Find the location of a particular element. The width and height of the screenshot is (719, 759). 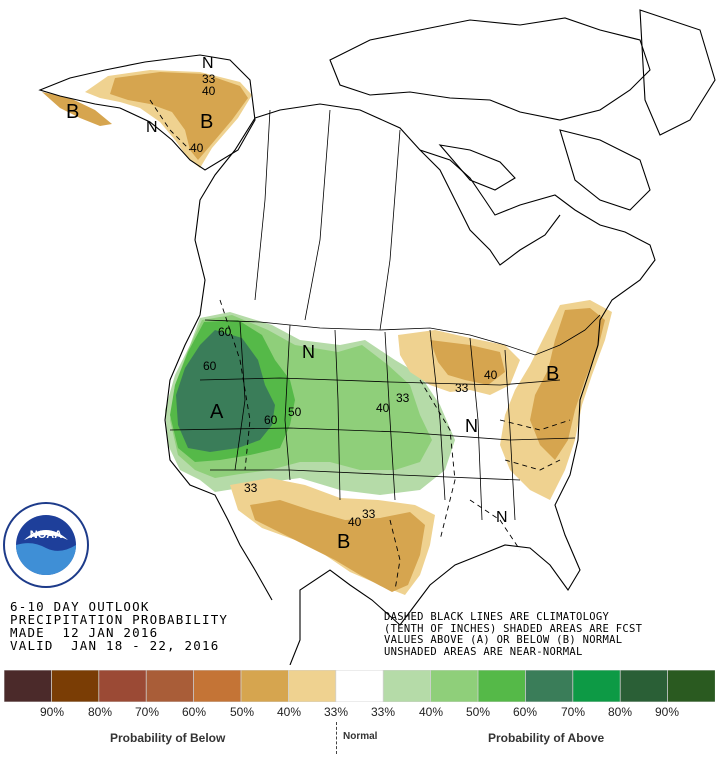

noaa-logo-text: NOAA is located at coordinates (46, 535).